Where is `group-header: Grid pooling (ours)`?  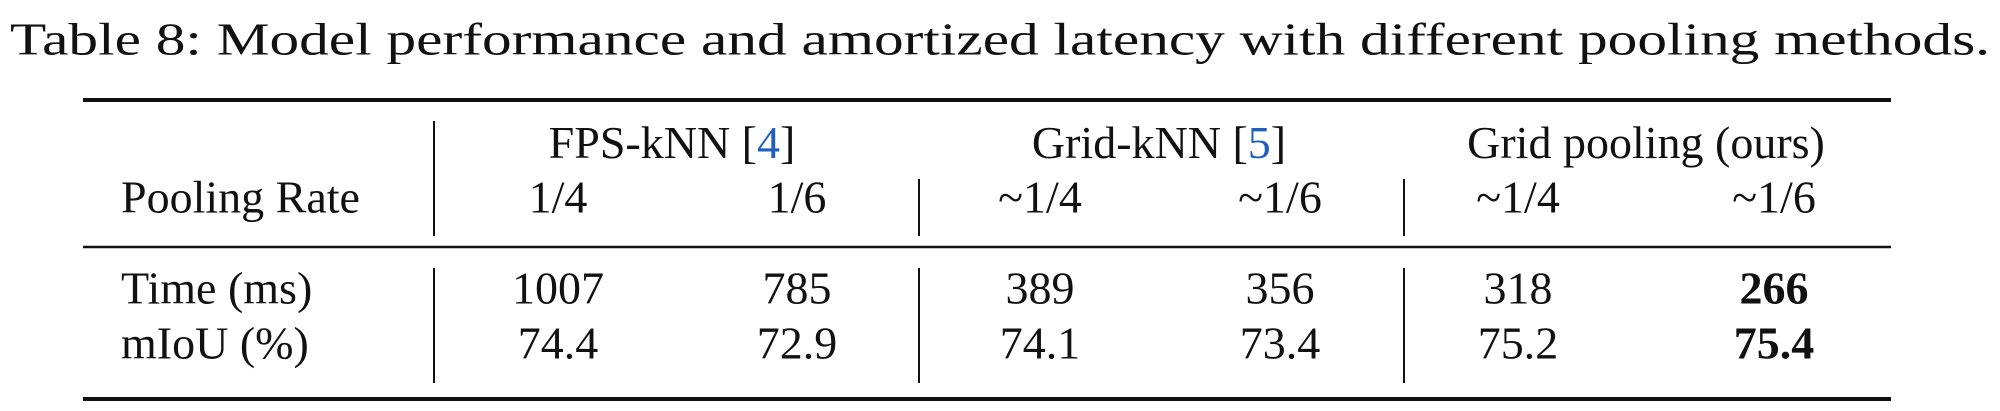
group-header: Grid pooling (ours) is located at coordinates (1646, 142).